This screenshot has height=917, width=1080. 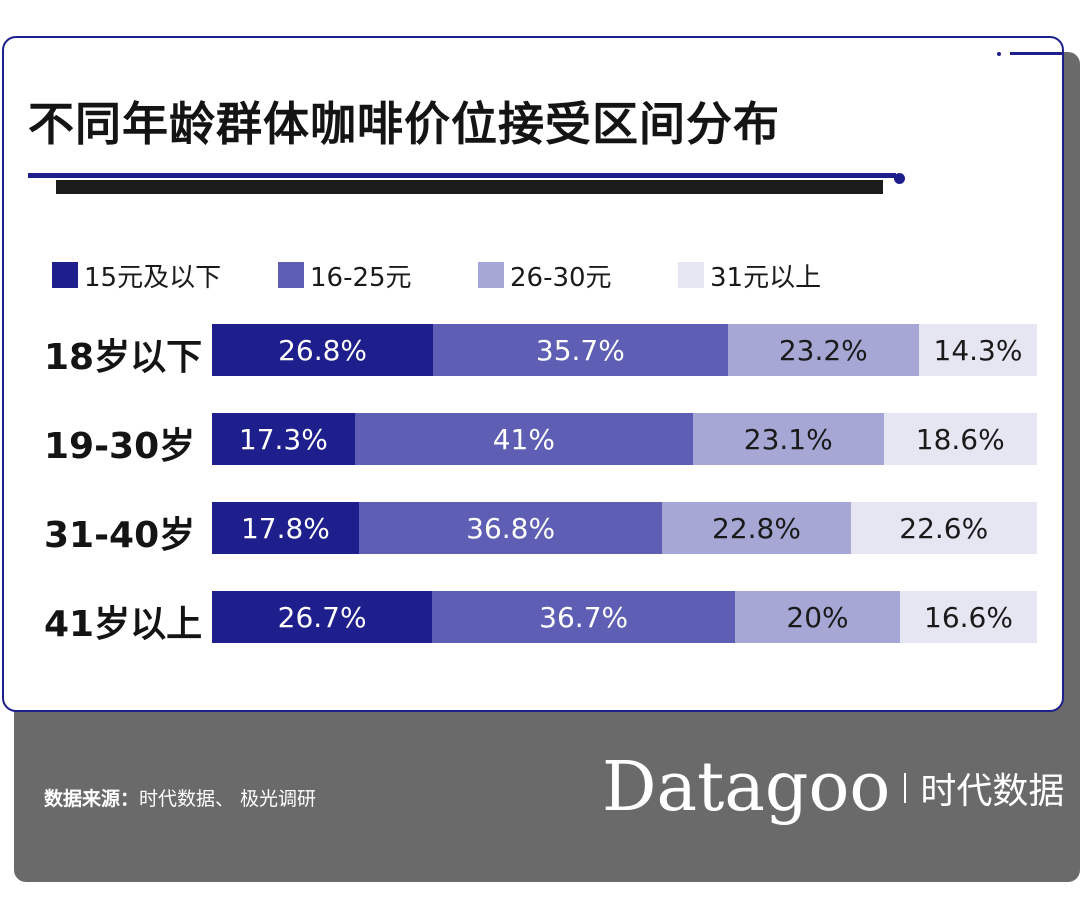 I want to click on data-label: 35.7%, so click(x=580, y=350).